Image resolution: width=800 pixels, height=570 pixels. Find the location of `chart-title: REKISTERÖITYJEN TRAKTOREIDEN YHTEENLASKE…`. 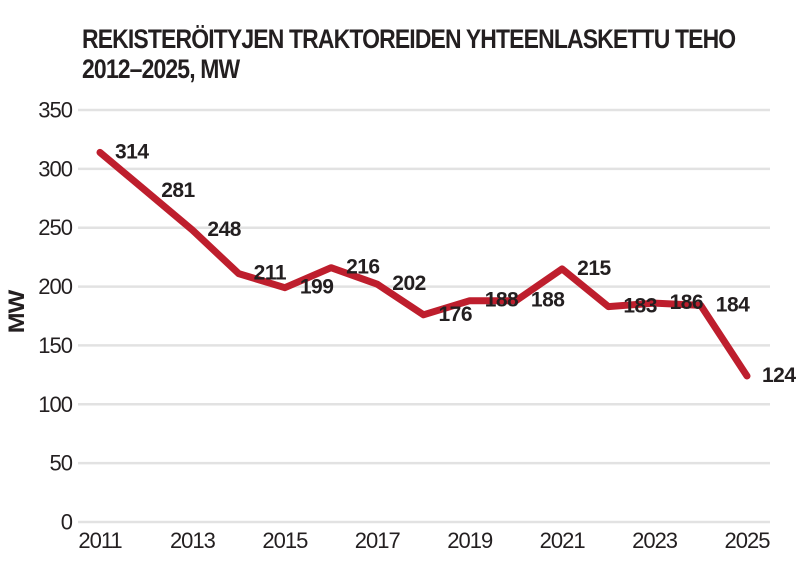

chart-title: REKISTERÖITYJEN TRAKTOREIDEN YHTEENLASKE… is located at coordinates (409, 54).